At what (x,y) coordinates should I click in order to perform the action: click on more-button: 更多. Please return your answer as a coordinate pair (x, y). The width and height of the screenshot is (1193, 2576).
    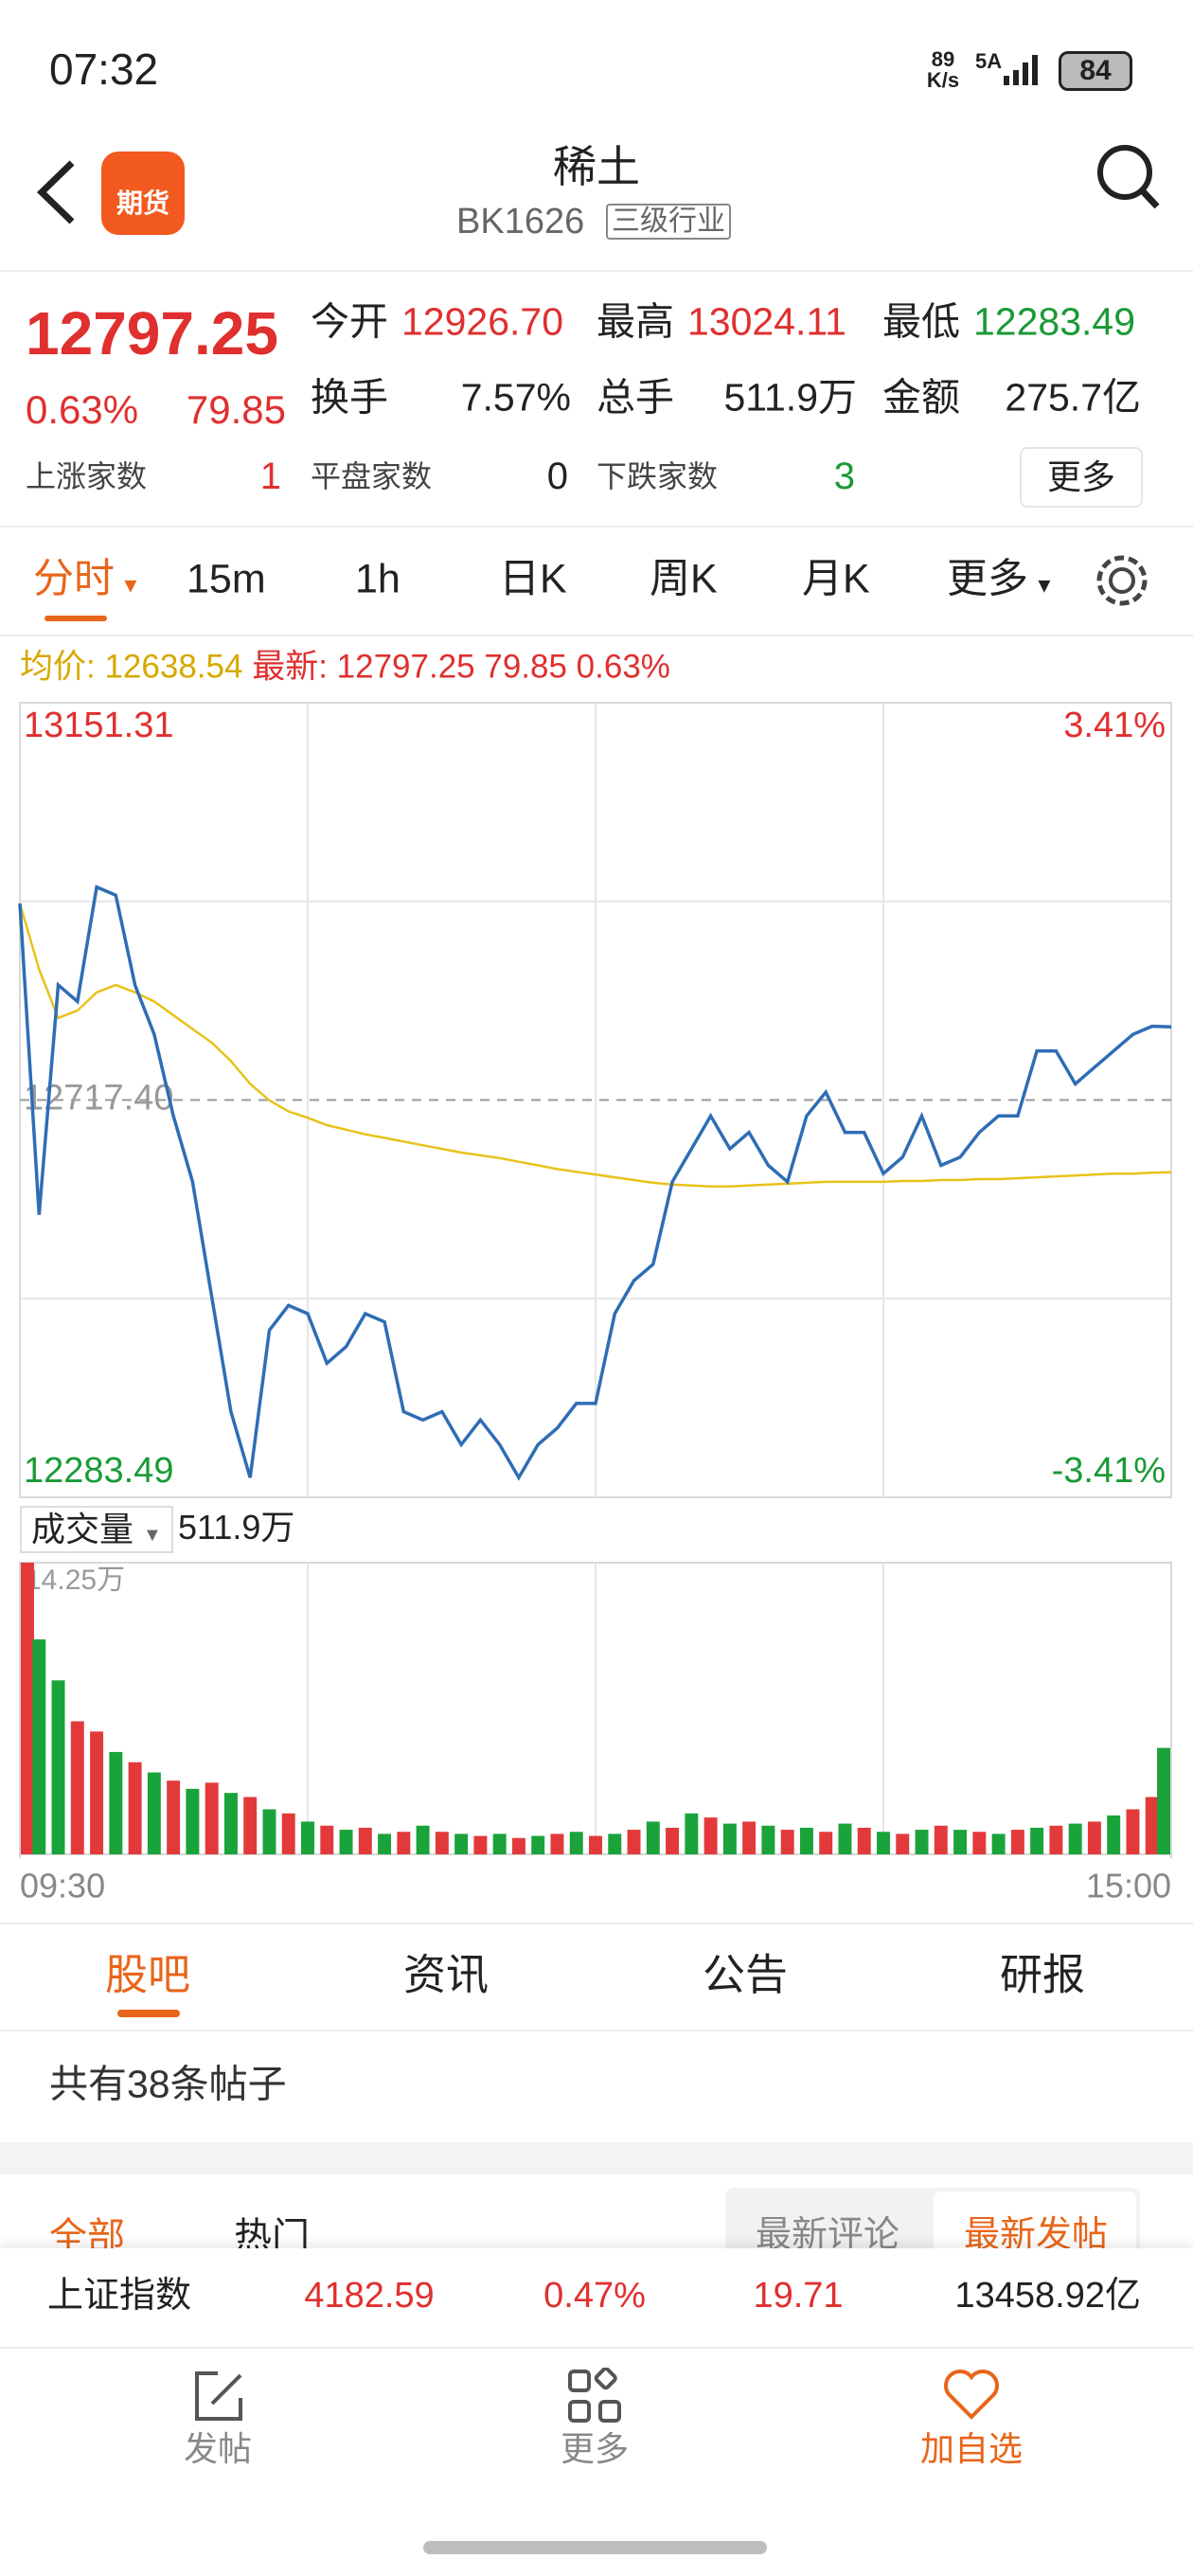
    Looking at the image, I should click on (1081, 477).